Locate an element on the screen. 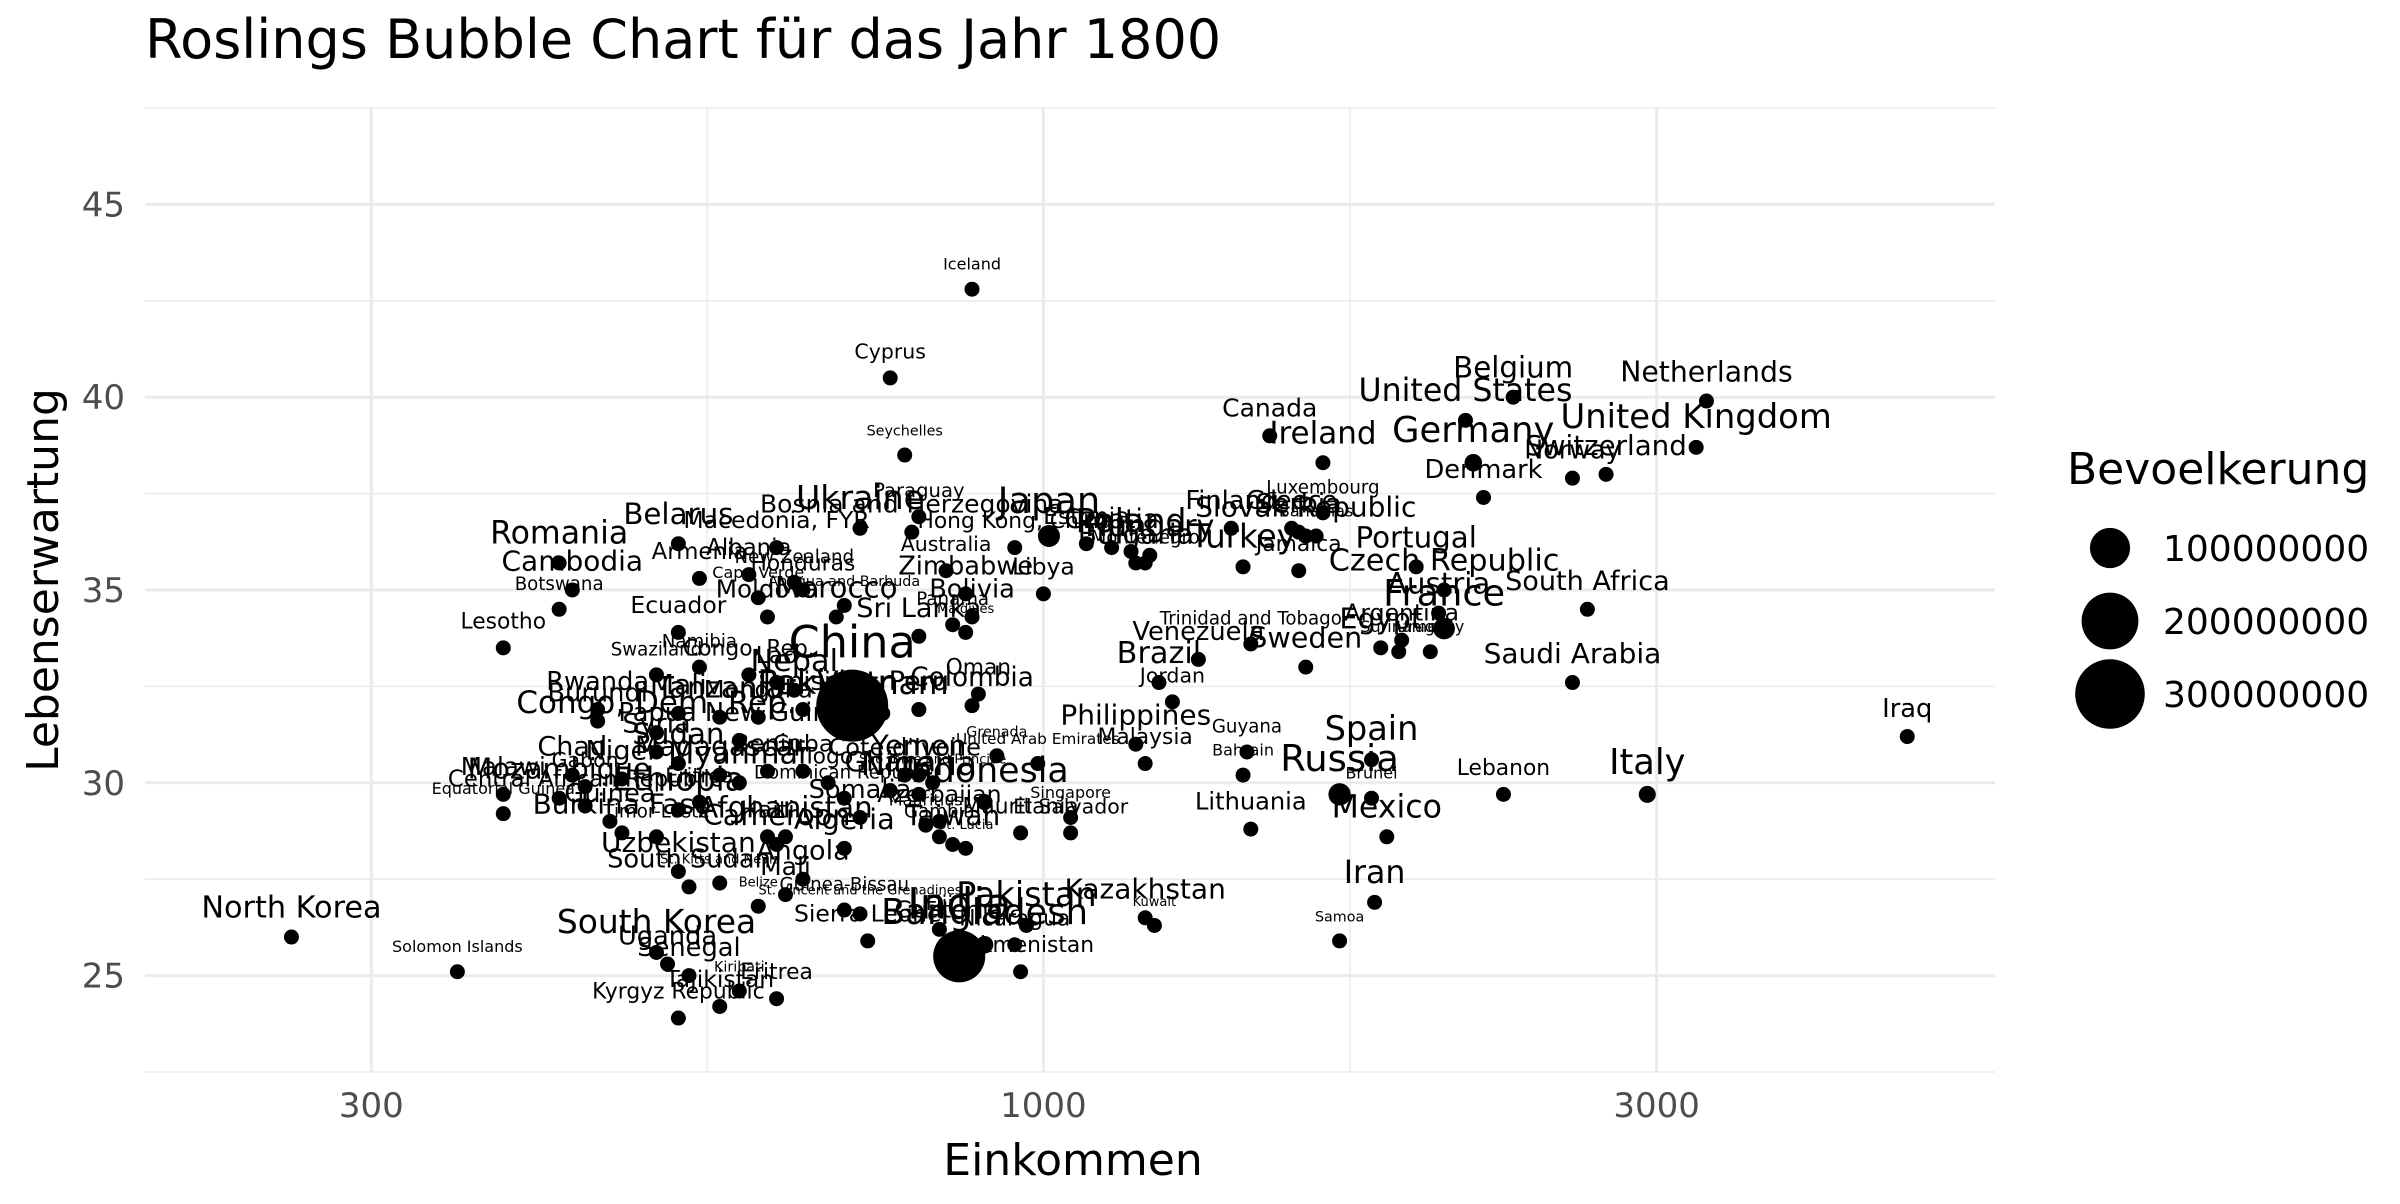 The width and height of the screenshot is (2400, 1204). point-label: Iraq is located at coordinates (1907, 709).